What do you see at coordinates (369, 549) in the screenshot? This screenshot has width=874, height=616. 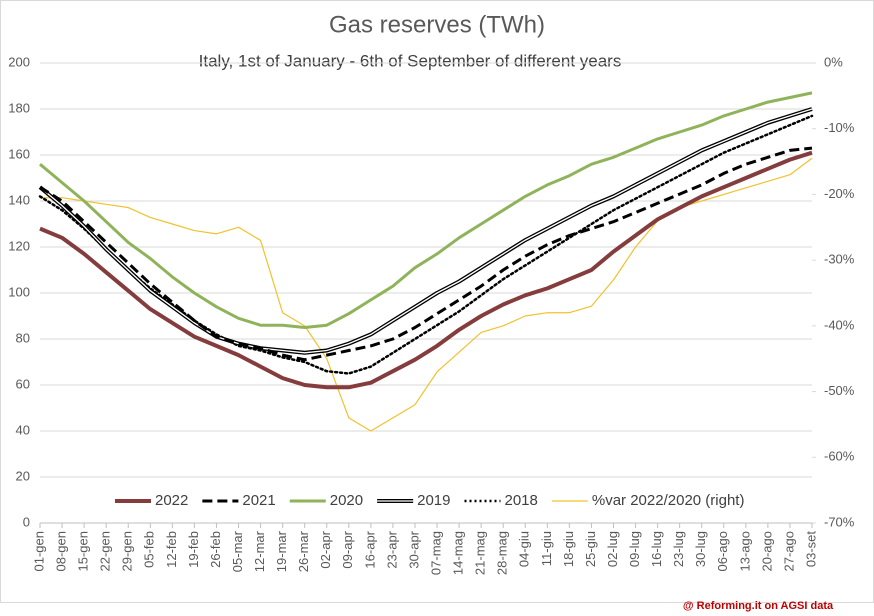 I see `x-tick-label: 16-apr` at bounding box center [369, 549].